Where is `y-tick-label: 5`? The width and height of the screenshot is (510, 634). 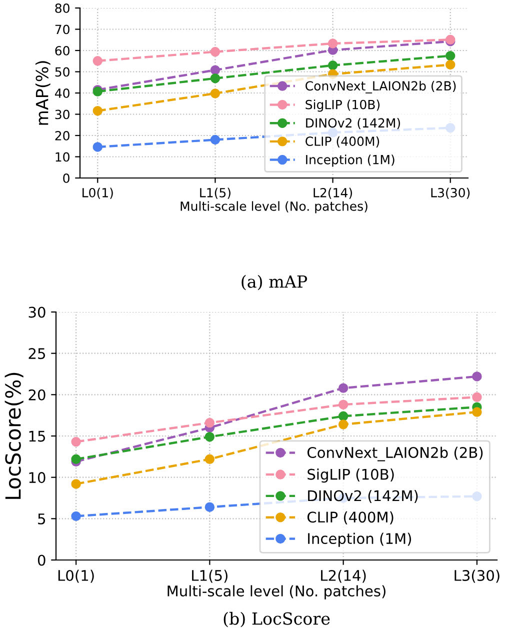 y-tick-label: 5 is located at coordinates (42, 519).